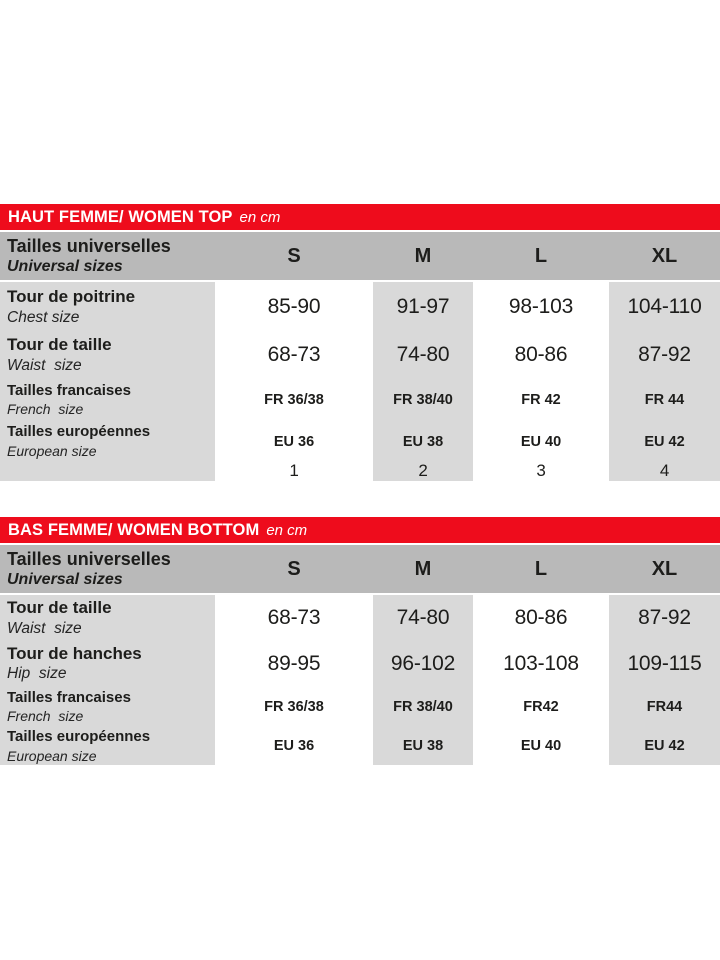 This screenshot has width=720, height=960. What do you see at coordinates (664, 307) in the screenshot?
I see `size-value-cell: 104-110` at bounding box center [664, 307].